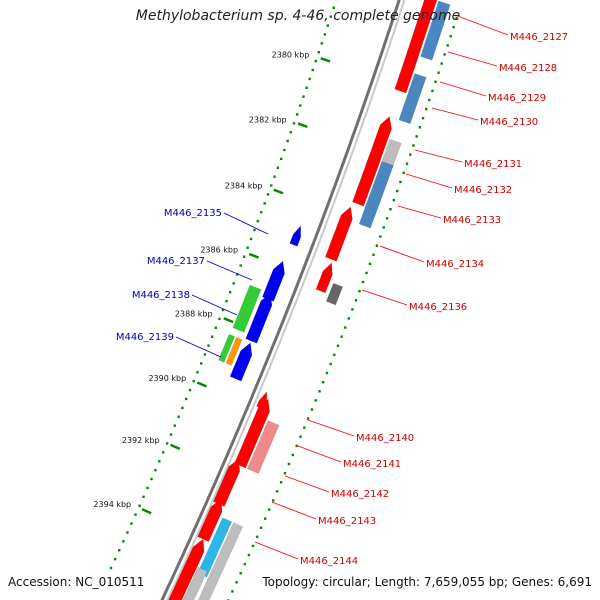 The height and width of the screenshot is (600, 600). What do you see at coordinates (360, 494) in the screenshot?
I see `gene-label: M446_2142` at bounding box center [360, 494].